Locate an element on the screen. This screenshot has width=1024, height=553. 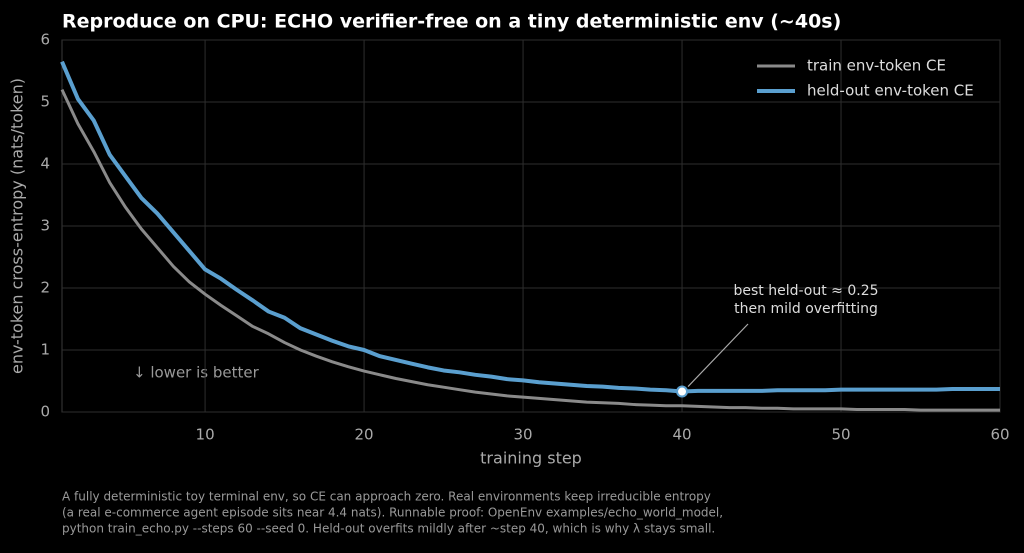
x-tick-label: 60 is located at coordinates (999, 435).